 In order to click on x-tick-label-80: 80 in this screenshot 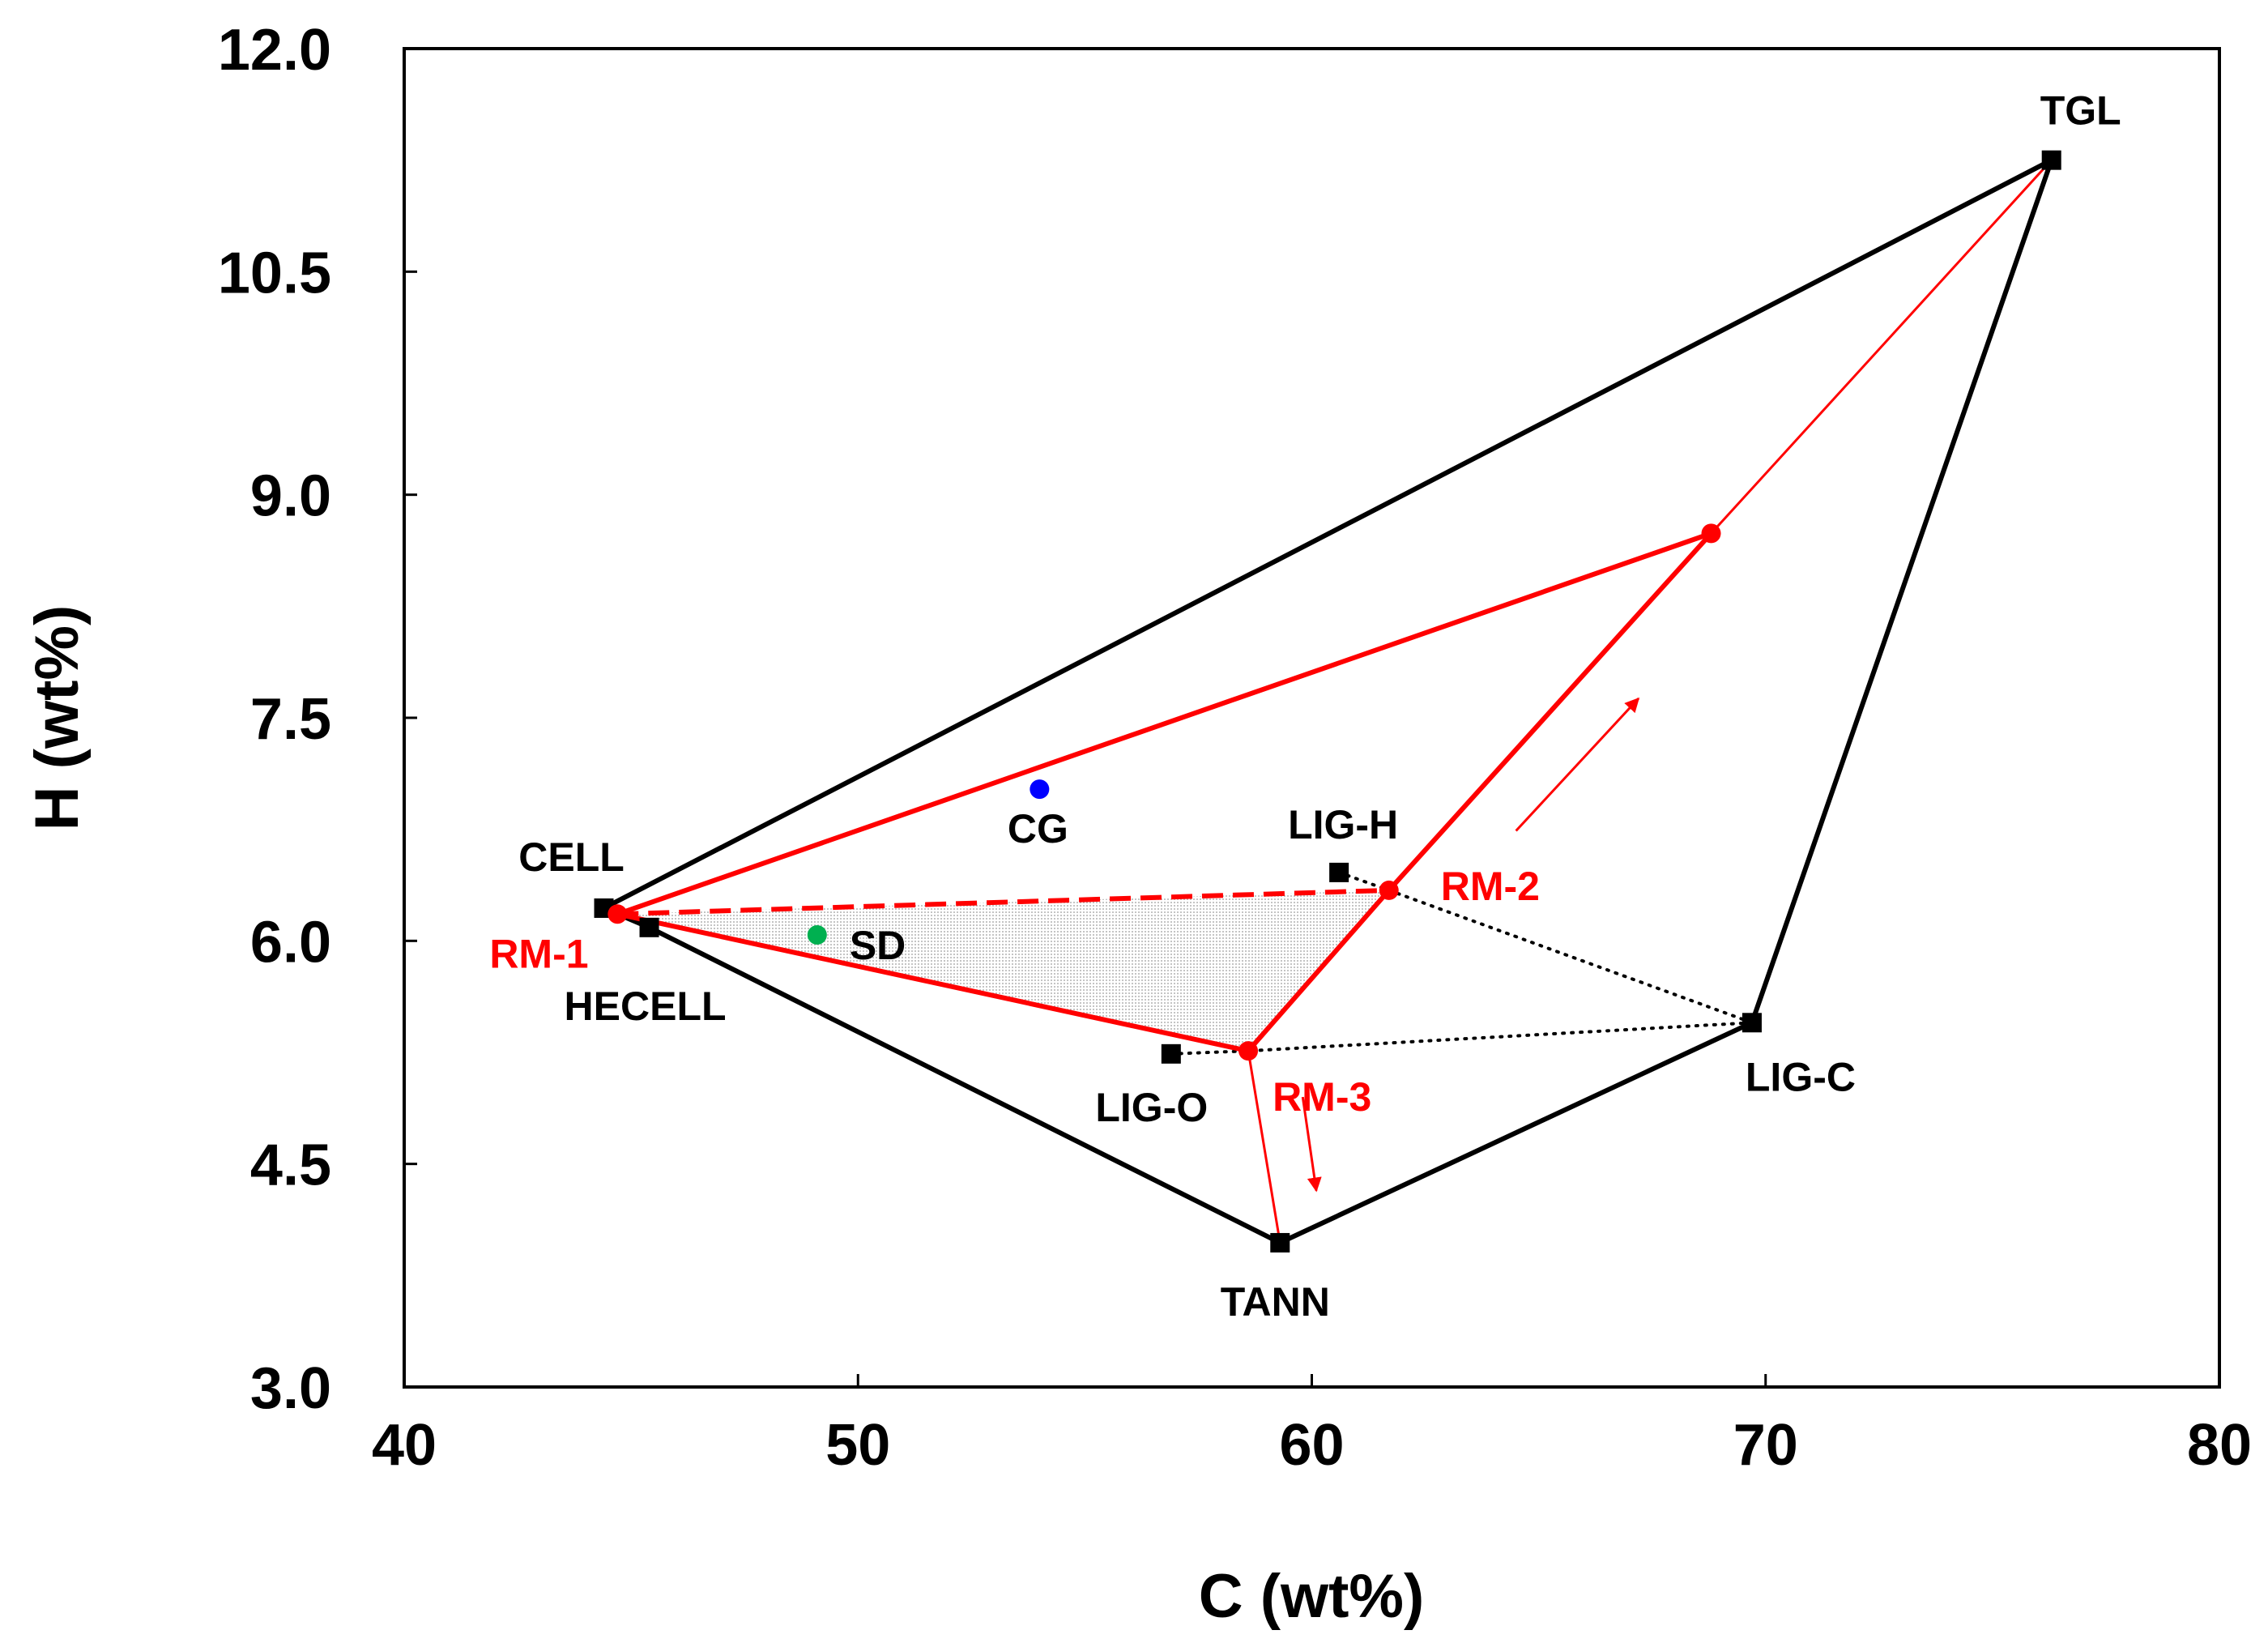, I will do `click(2219, 1445)`.